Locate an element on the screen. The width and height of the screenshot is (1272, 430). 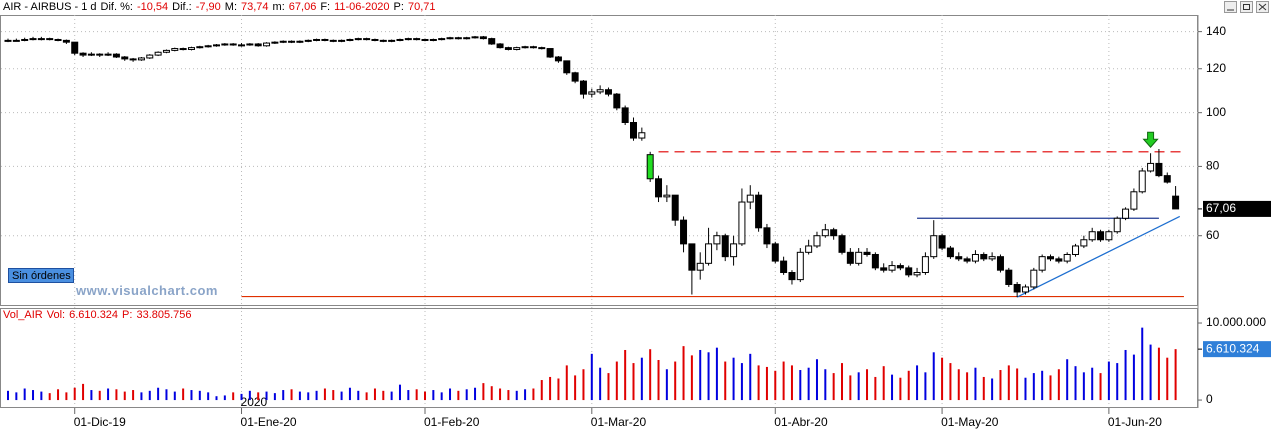
symbol: AIR - AIRBUS - 1 d is located at coordinates (50, 7).